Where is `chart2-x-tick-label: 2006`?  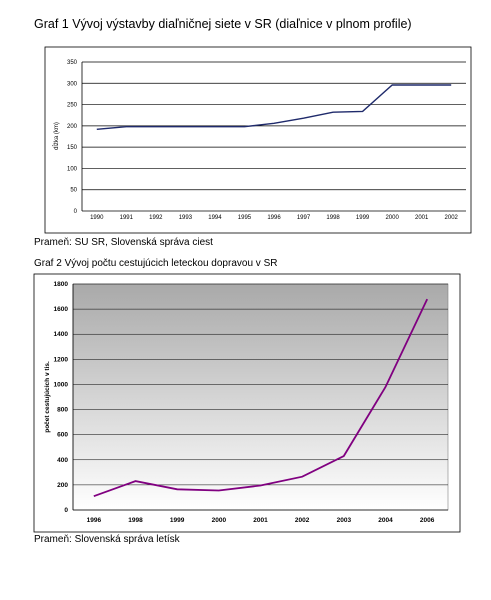 chart2-x-tick-label: 2006 is located at coordinates (427, 520).